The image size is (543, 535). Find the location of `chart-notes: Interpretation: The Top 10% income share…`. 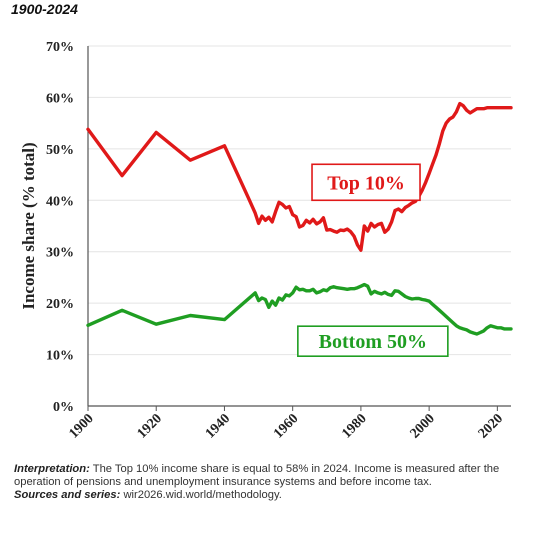

chart-notes: Interpretation: The Top 10% income share… is located at coordinates (269, 482).